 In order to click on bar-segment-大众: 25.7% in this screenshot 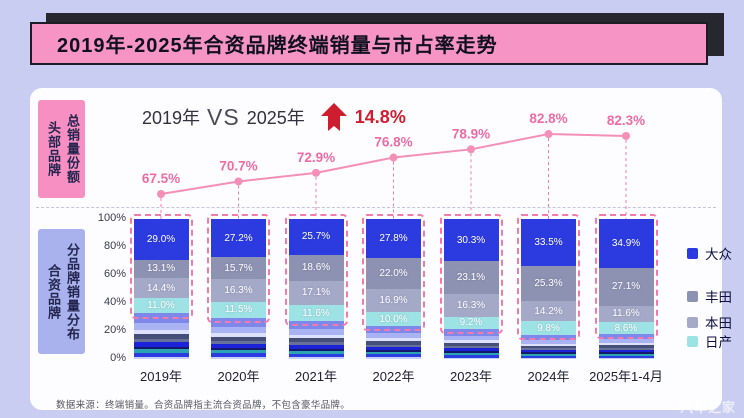, I will do `click(316, 237)`.